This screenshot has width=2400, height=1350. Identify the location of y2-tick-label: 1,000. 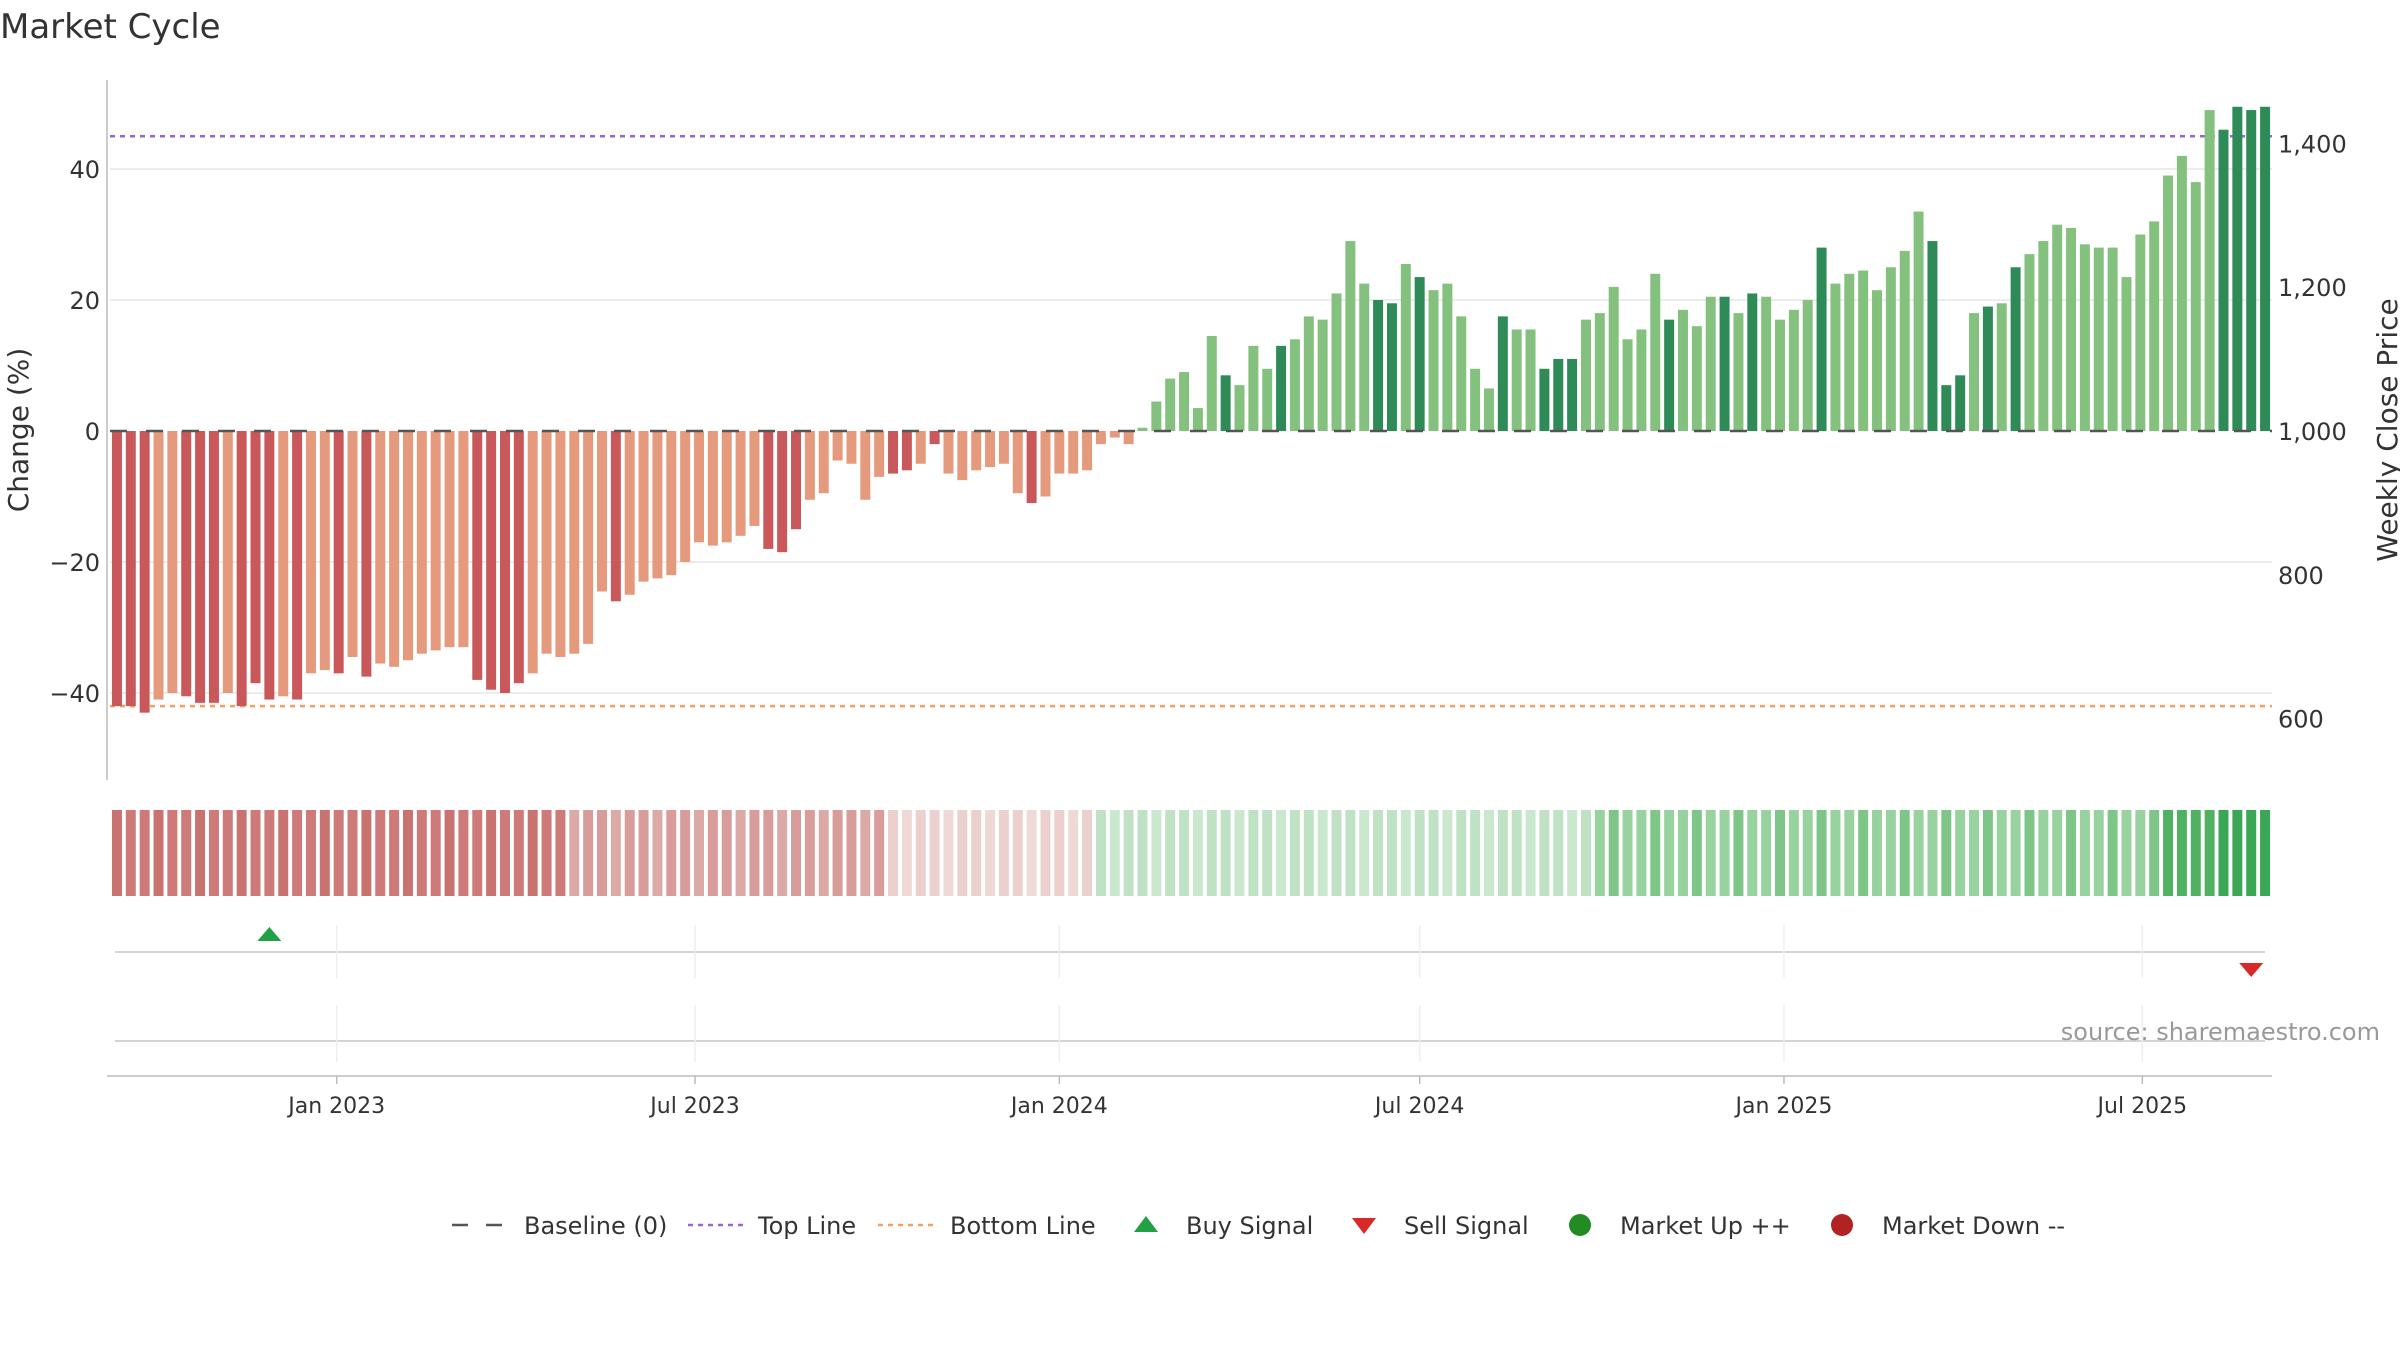
(2312, 432).